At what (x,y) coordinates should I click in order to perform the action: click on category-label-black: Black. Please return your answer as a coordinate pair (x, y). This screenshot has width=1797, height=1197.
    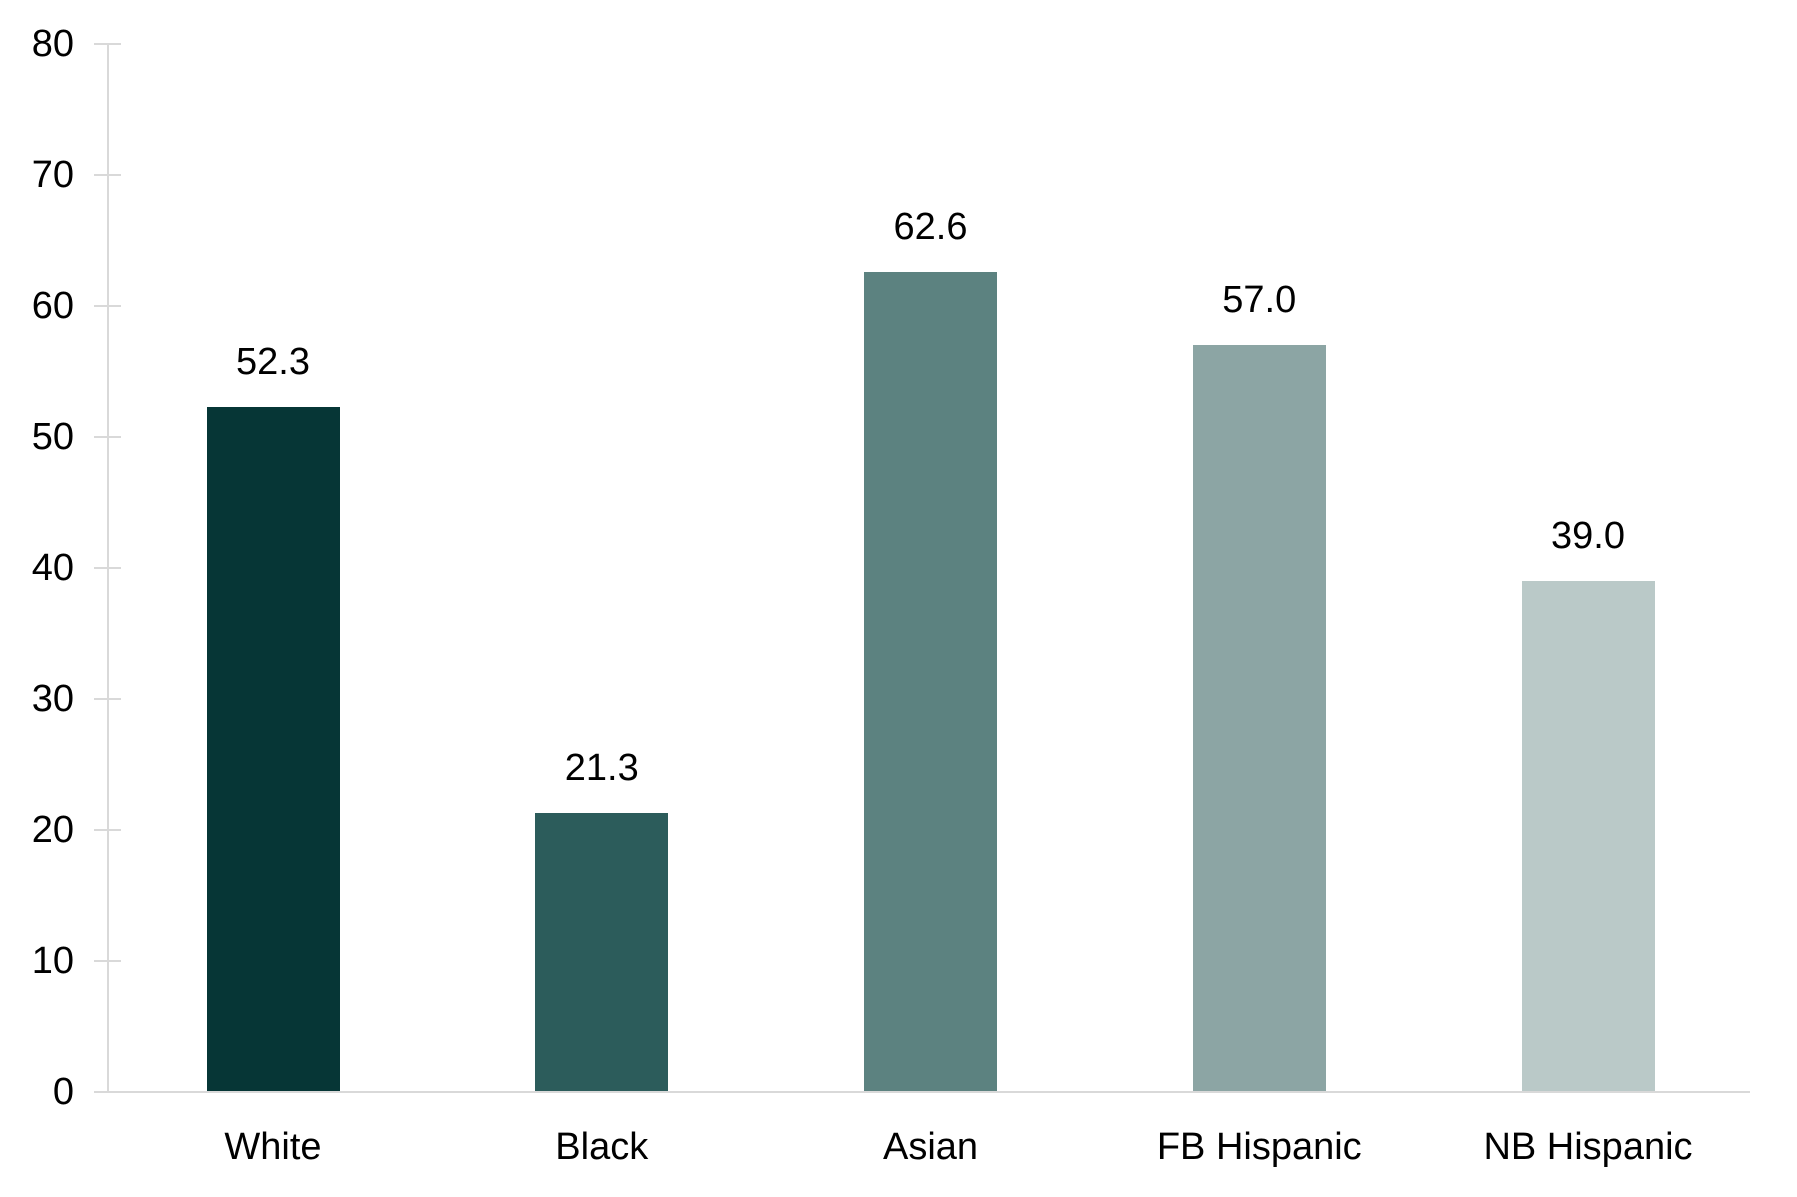
    Looking at the image, I should click on (602, 1147).